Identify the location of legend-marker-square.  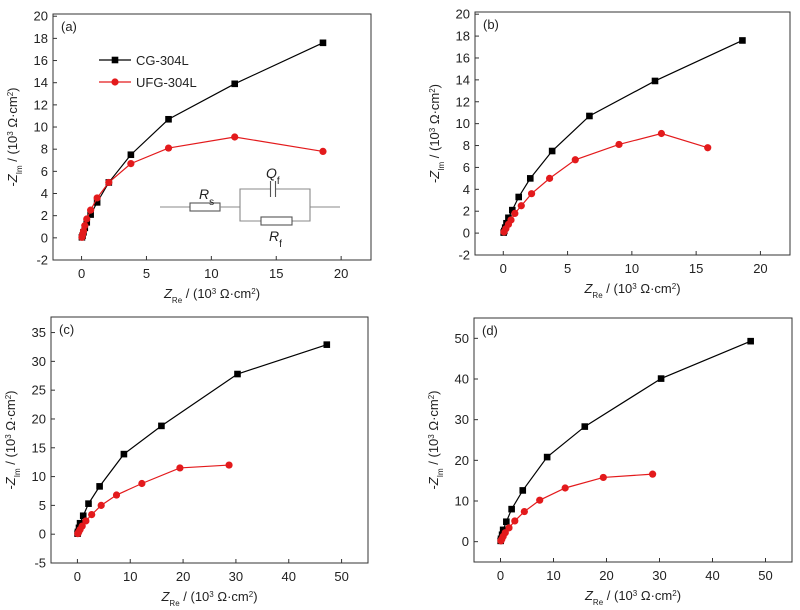
(115, 60).